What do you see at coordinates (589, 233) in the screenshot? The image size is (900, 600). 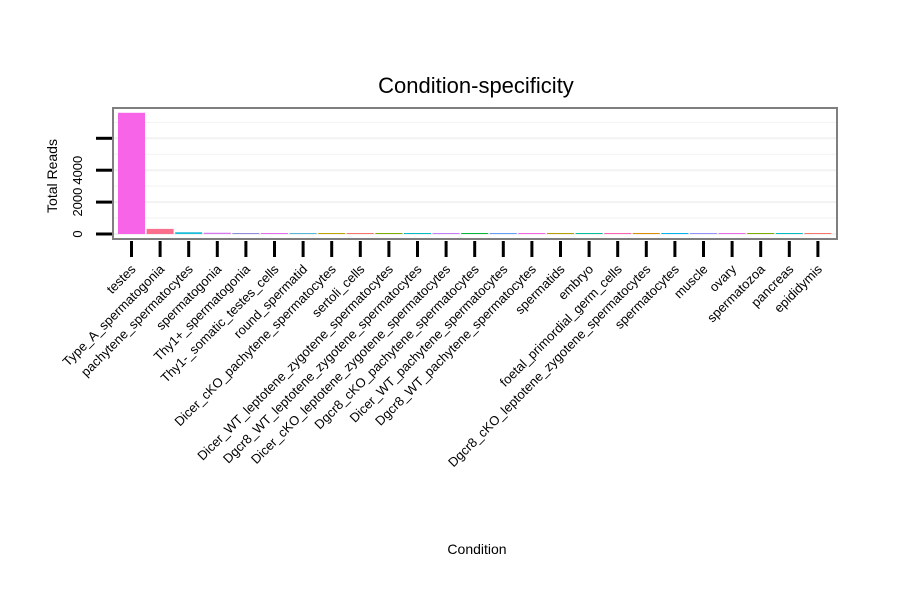 I see `bar-embryo` at bounding box center [589, 233].